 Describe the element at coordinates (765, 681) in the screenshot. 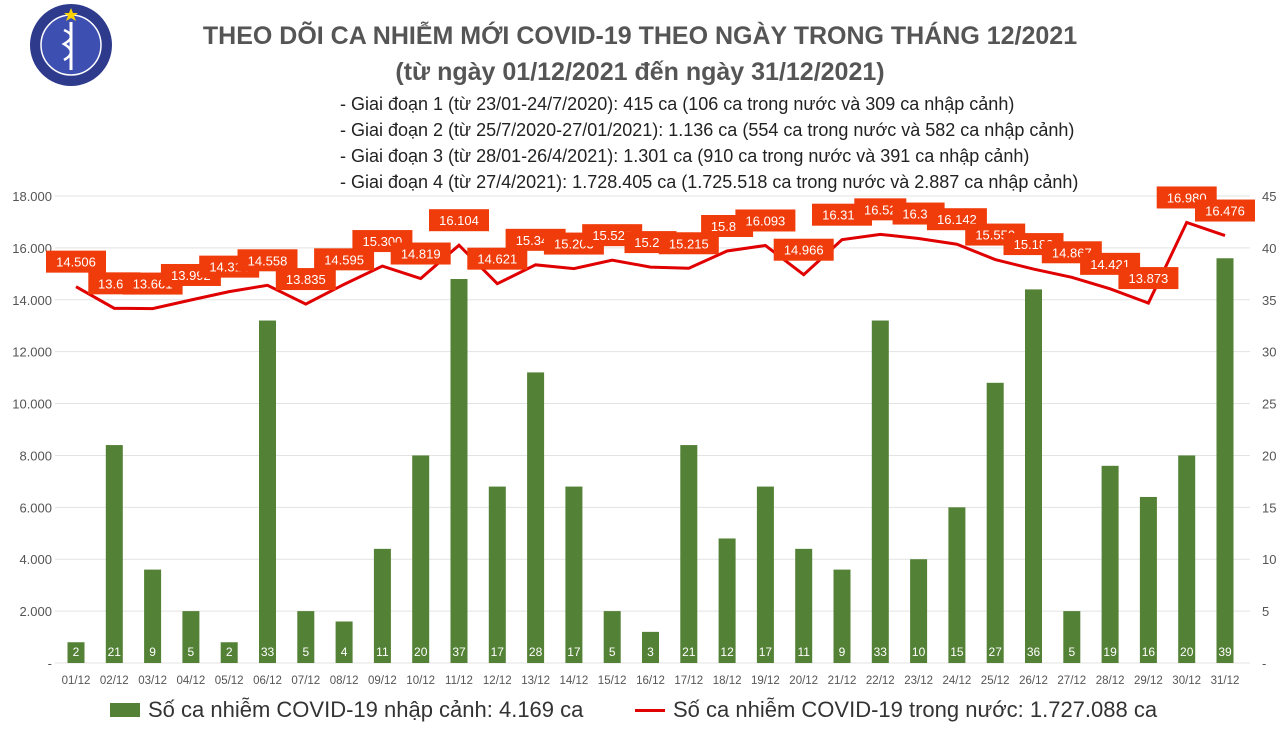

I see `x-tick-label: 19/12` at that location.